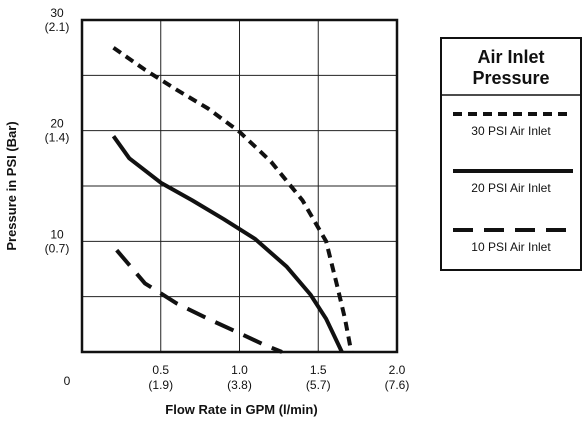 This screenshot has height=424, width=586. Describe the element at coordinates (241, 409) in the screenshot. I see `x-axis-title: Flow Rate in GPM (l/min)` at that location.